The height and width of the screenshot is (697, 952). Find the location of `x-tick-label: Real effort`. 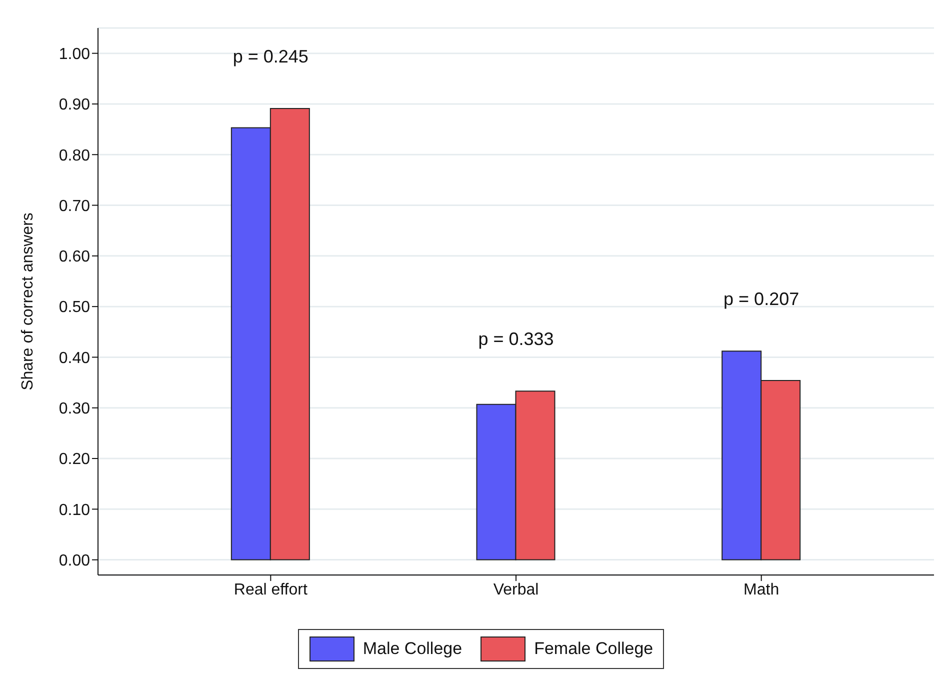

x-tick-label: Real effort is located at coordinates (271, 589).